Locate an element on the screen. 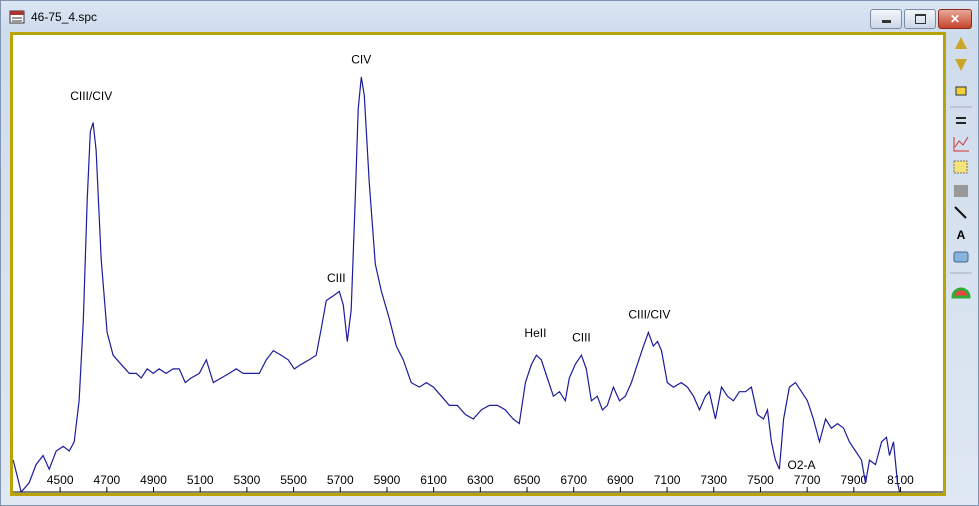  line-tool is located at coordinates (960, 212).